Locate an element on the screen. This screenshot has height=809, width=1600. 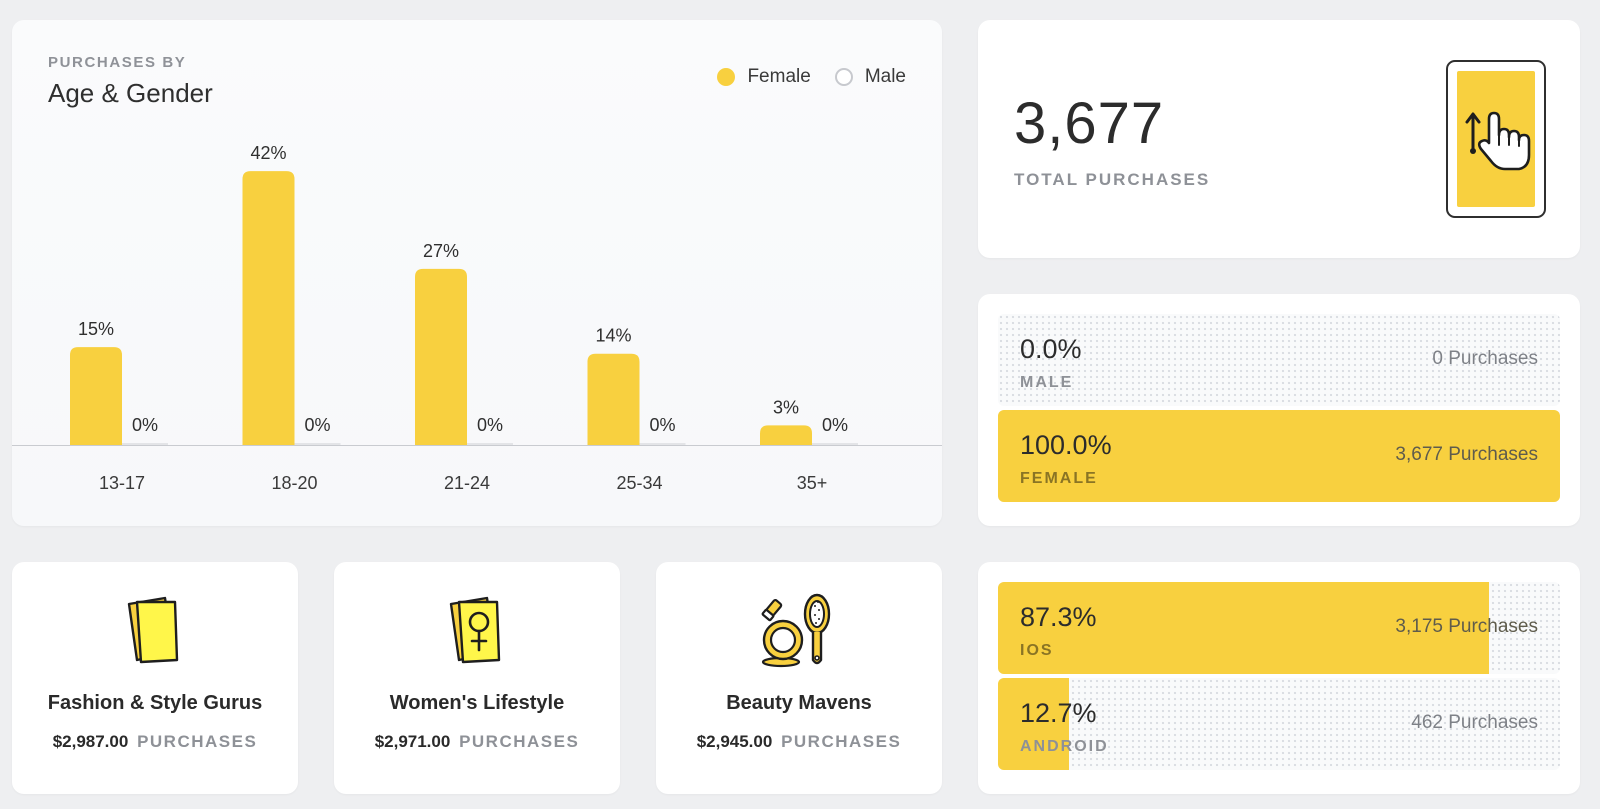
legend-item-male: Male is located at coordinates (870, 77).